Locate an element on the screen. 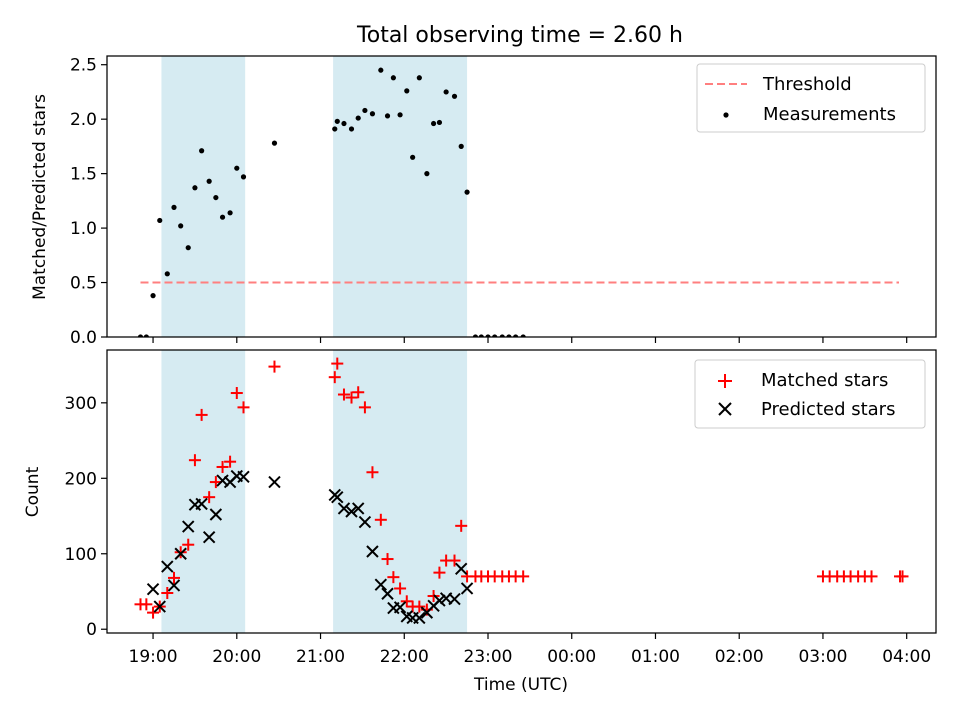  bottom-legend-box is located at coordinates (810, 394).